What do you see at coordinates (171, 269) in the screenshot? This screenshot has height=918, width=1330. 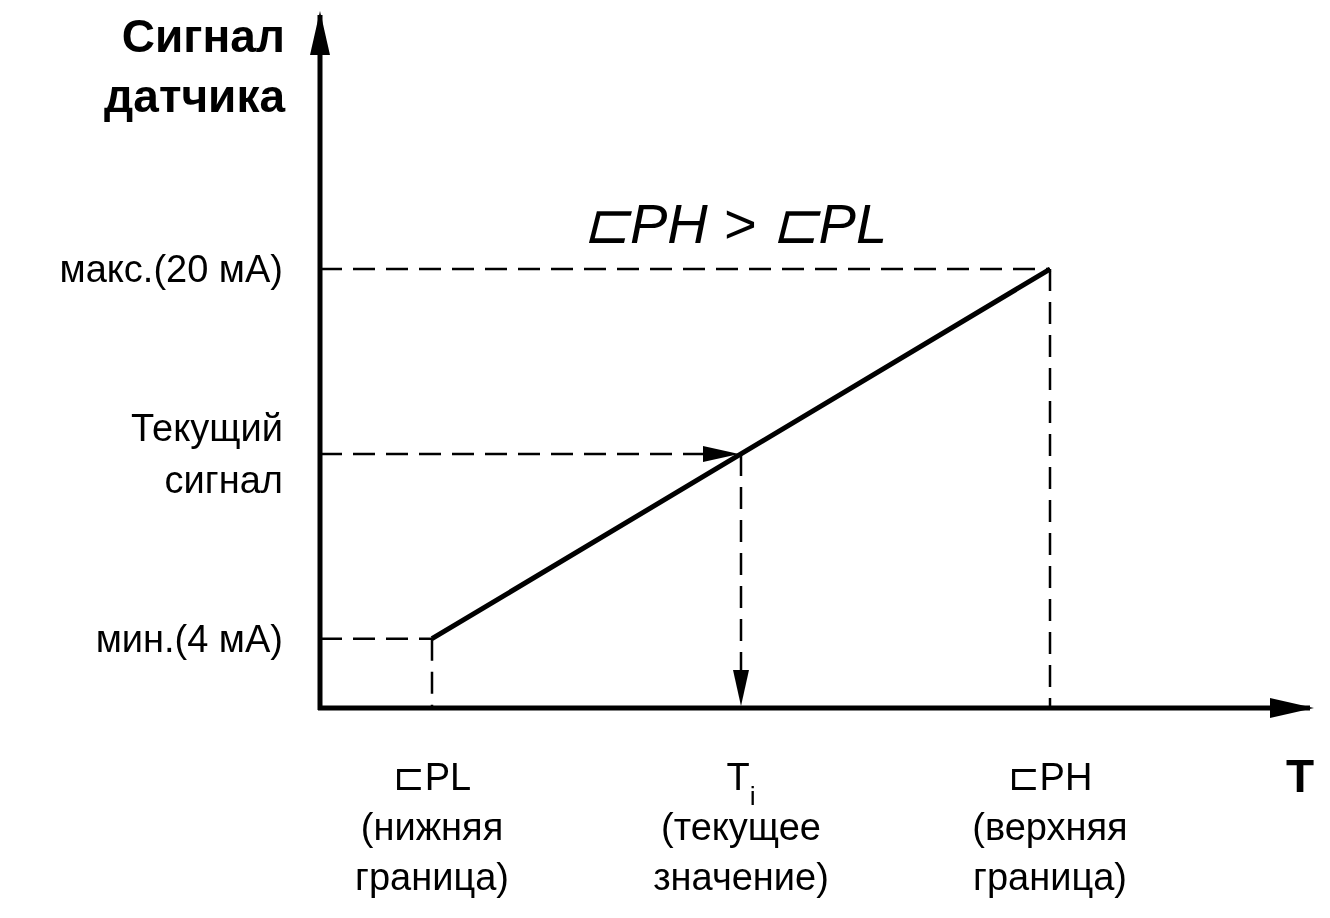 I see `y-tick-label: макс.(20 мА)` at bounding box center [171, 269].